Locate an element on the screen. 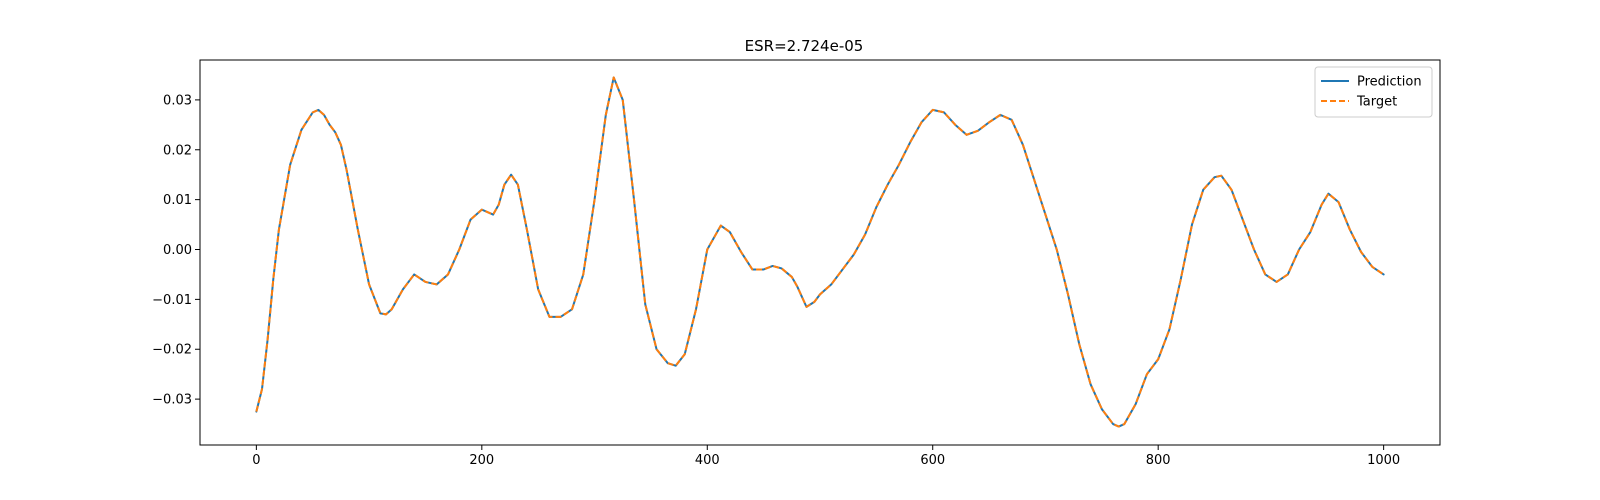  y-tick-label: 0.02 is located at coordinates (177, 150).